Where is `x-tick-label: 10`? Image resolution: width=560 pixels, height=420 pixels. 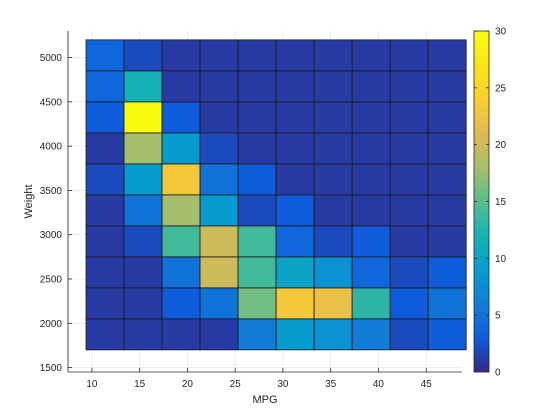
x-tick-label: 10 is located at coordinates (92, 384).